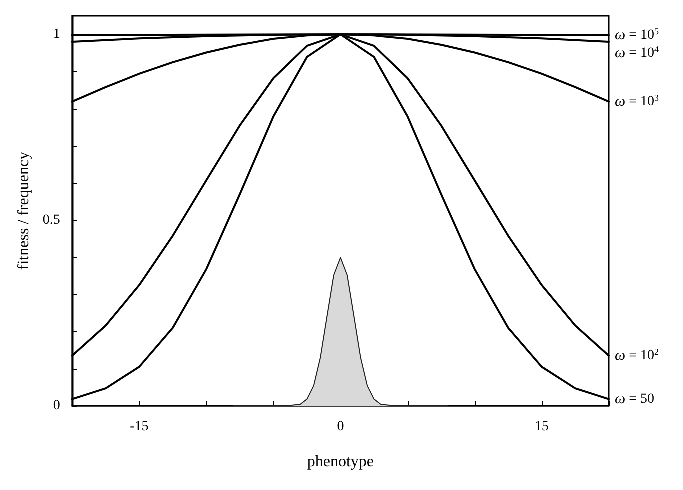  I want to click on x-tick-label: 0, so click(340, 427).